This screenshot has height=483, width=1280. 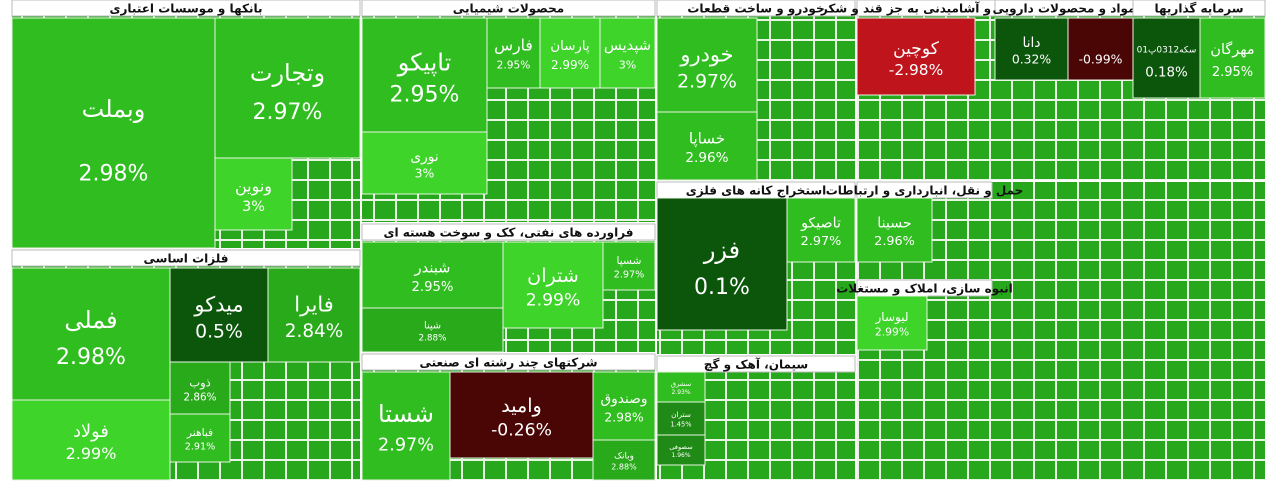 What do you see at coordinates (114, 173) in the screenshot?
I see `tile-value: 2.98%` at bounding box center [114, 173].